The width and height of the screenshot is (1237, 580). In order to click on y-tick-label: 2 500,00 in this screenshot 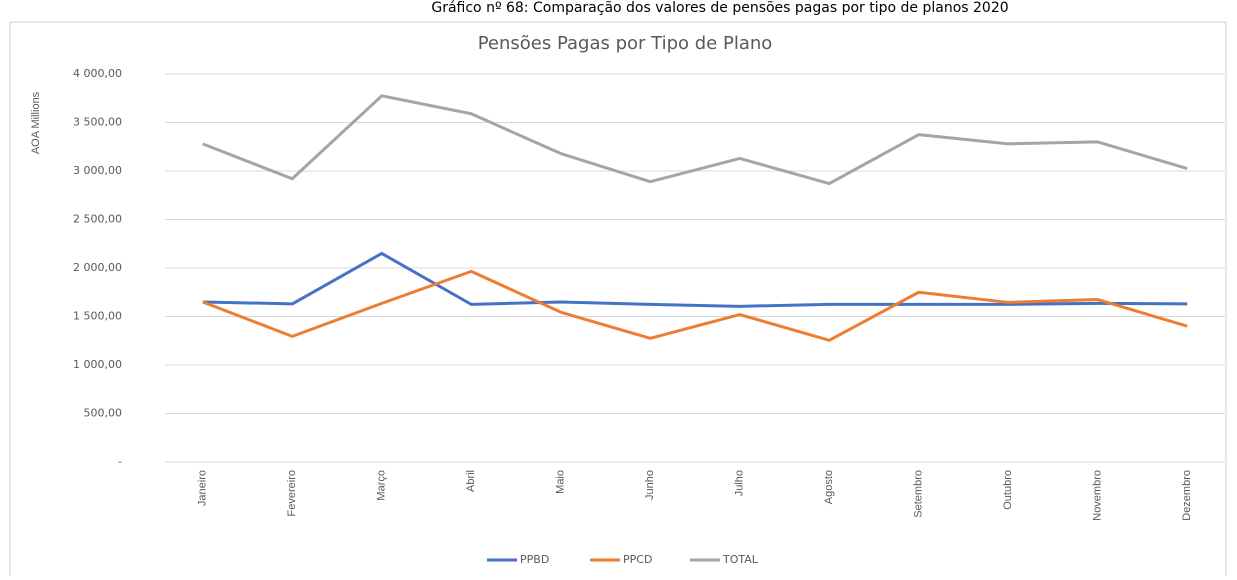, I will do `click(97, 219)`.